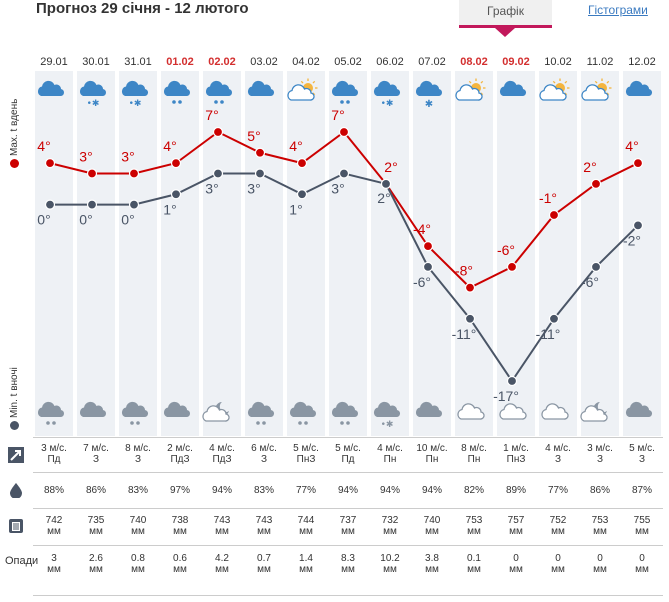 Image resolution: width=669 pixels, height=602 pixels. I want to click on humidity-cell: 88%, so click(53, 490).